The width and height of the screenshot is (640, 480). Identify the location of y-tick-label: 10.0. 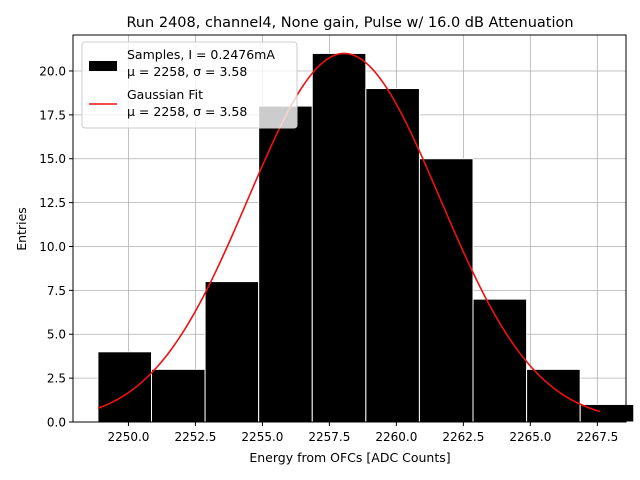
(52, 247).